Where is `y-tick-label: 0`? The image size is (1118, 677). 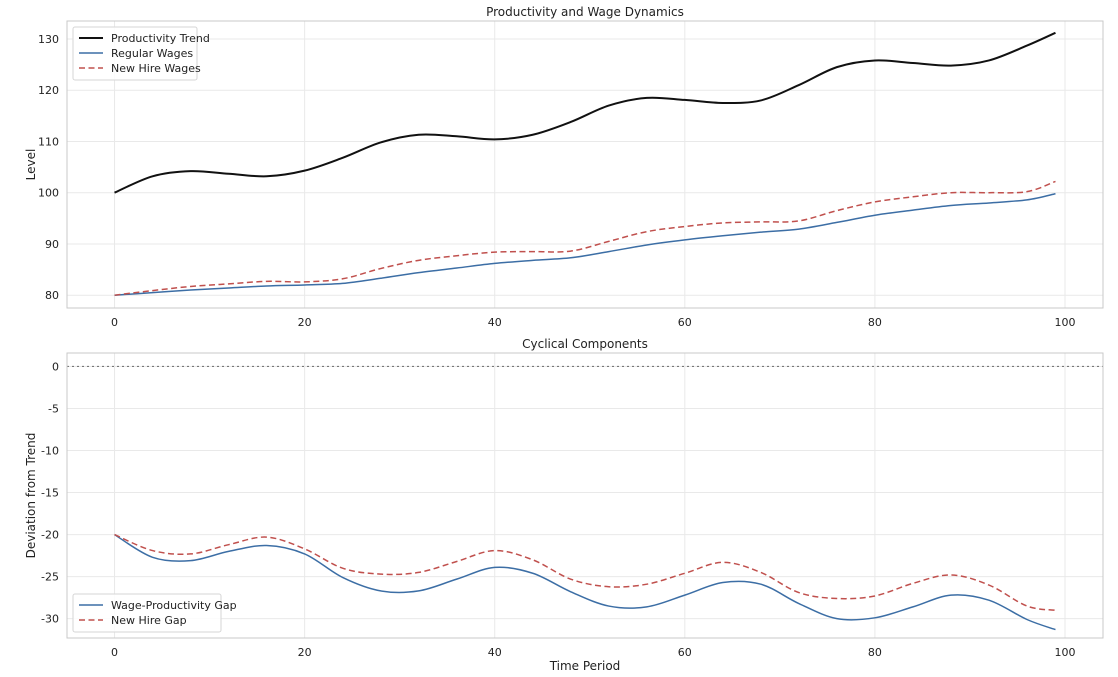 y-tick-label: 0 is located at coordinates (55, 366).